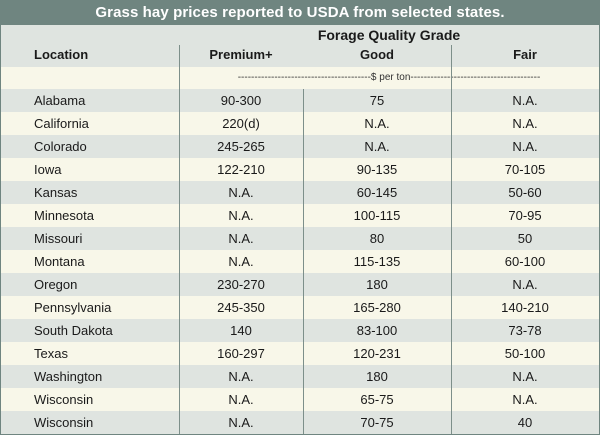 Image resolution: width=600 pixels, height=435 pixels. I want to click on cell-location: Iowa, so click(48, 169).